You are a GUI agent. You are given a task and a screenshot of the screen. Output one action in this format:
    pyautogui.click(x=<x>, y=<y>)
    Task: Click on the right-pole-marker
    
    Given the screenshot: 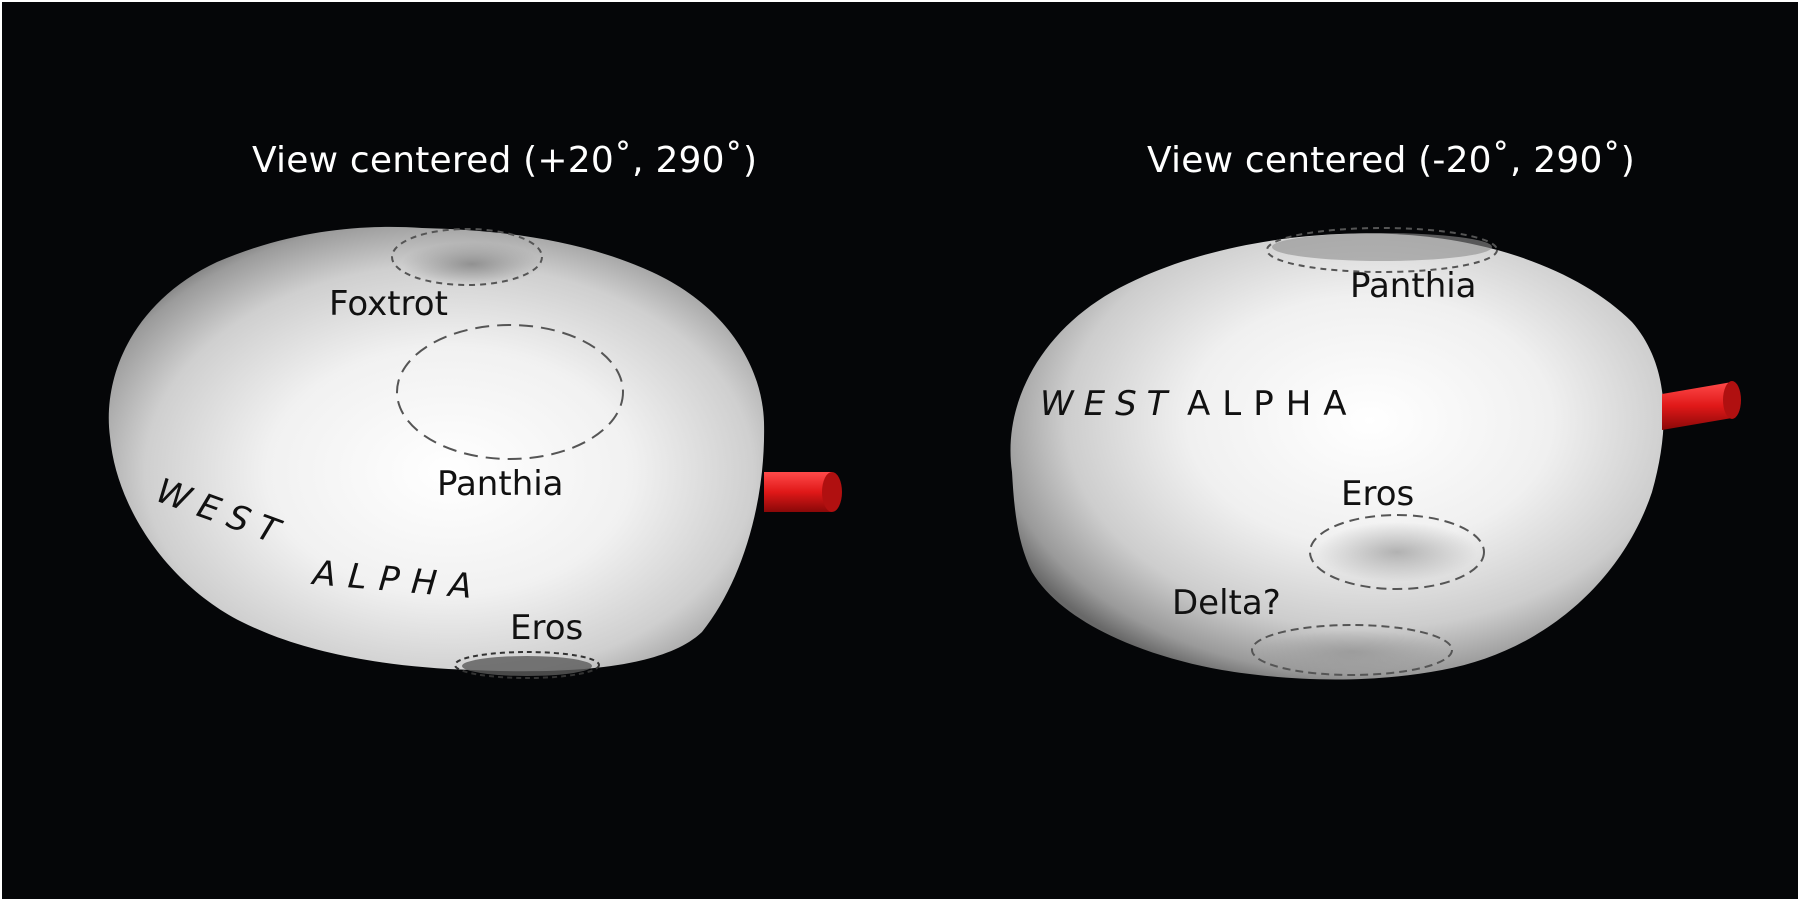 What is the action you would take?
    pyautogui.click(x=1701, y=405)
    